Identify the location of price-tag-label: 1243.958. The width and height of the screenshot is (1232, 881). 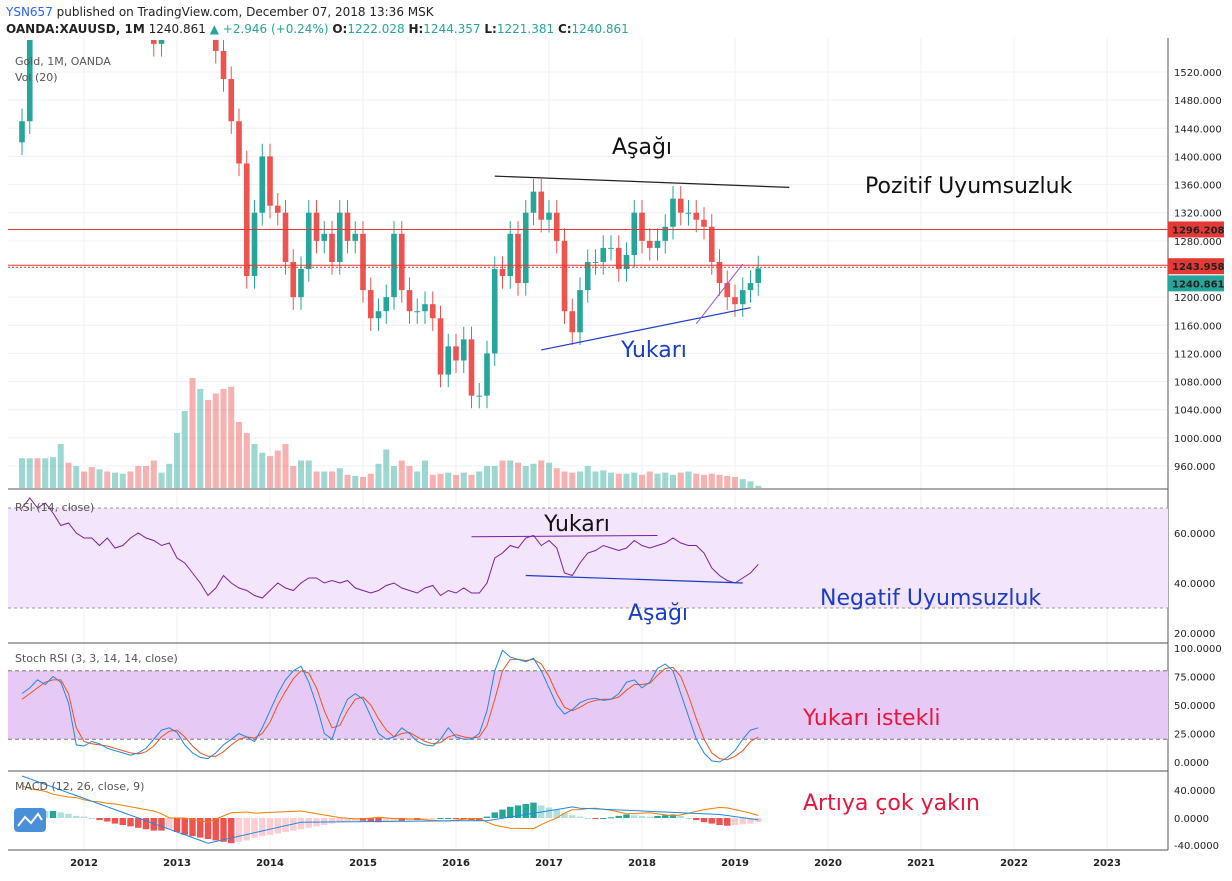
(1198, 267).